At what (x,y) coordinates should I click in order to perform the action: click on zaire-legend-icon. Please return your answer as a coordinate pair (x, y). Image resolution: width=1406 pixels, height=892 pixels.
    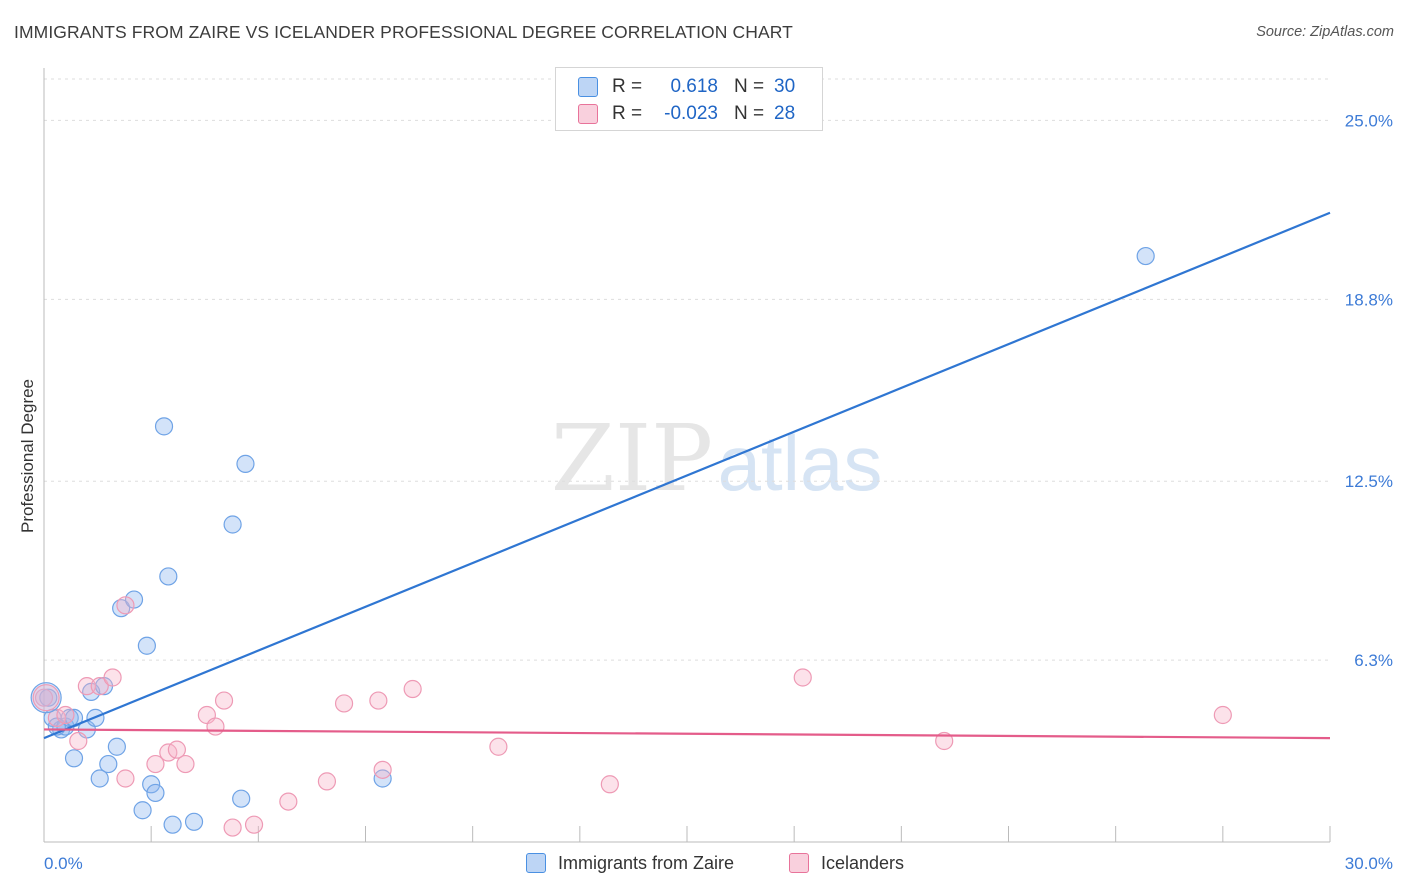
    Looking at the image, I should click on (536, 863).